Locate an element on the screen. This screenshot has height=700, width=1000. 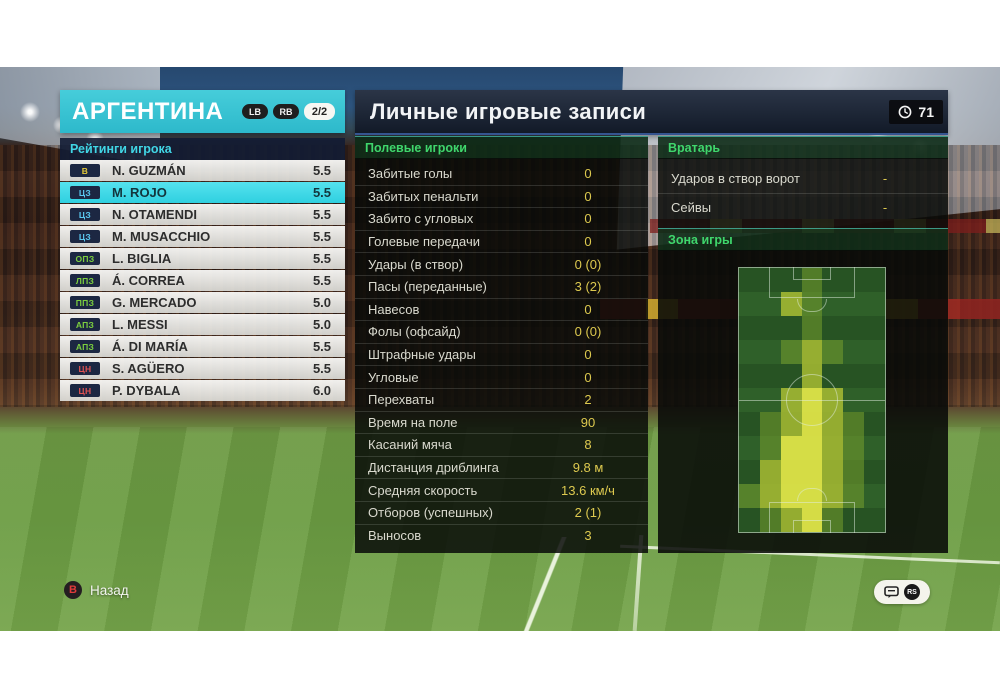
player-row: ОПЗ L. BIGLIA 5.5 is located at coordinates (202, 258).